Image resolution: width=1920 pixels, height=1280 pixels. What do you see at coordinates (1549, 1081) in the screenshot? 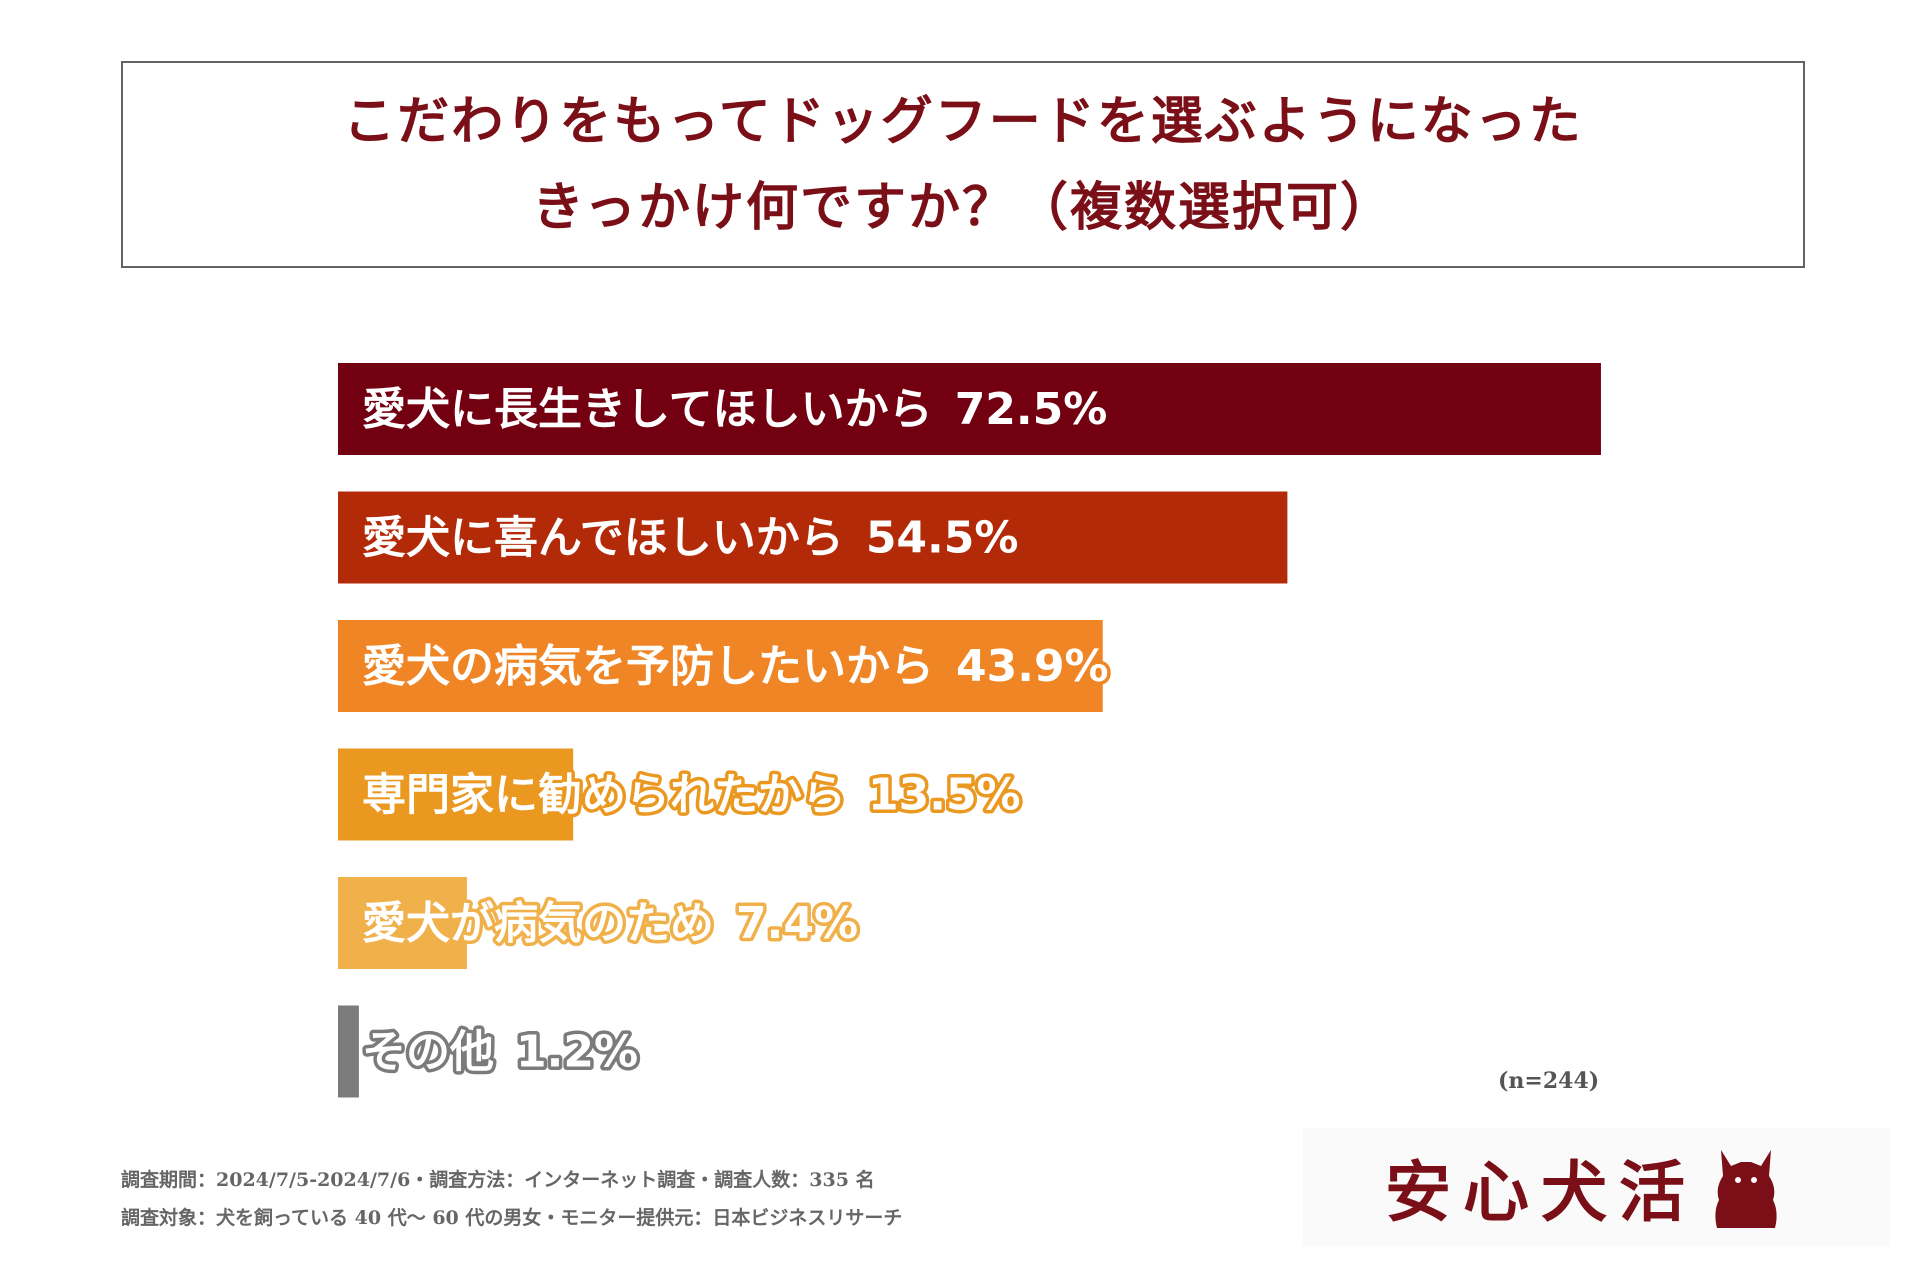
I see `sample-size: (n=244)` at bounding box center [1549, 1081].